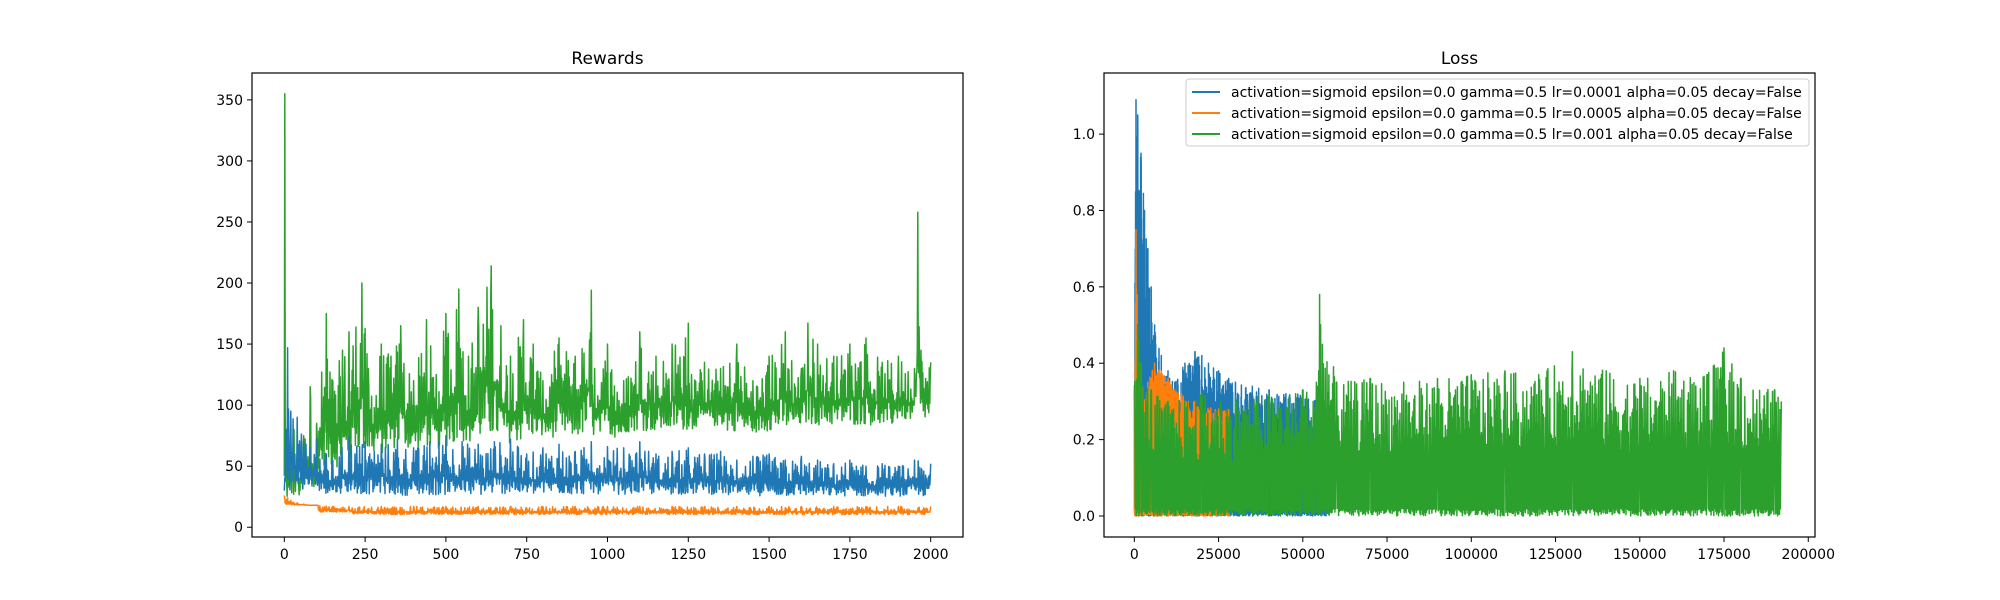 Image resolution: width=2000 pixels, height=600 pixels. I want to click on rewards-x-tick-label: 1500, so click(769, 555).